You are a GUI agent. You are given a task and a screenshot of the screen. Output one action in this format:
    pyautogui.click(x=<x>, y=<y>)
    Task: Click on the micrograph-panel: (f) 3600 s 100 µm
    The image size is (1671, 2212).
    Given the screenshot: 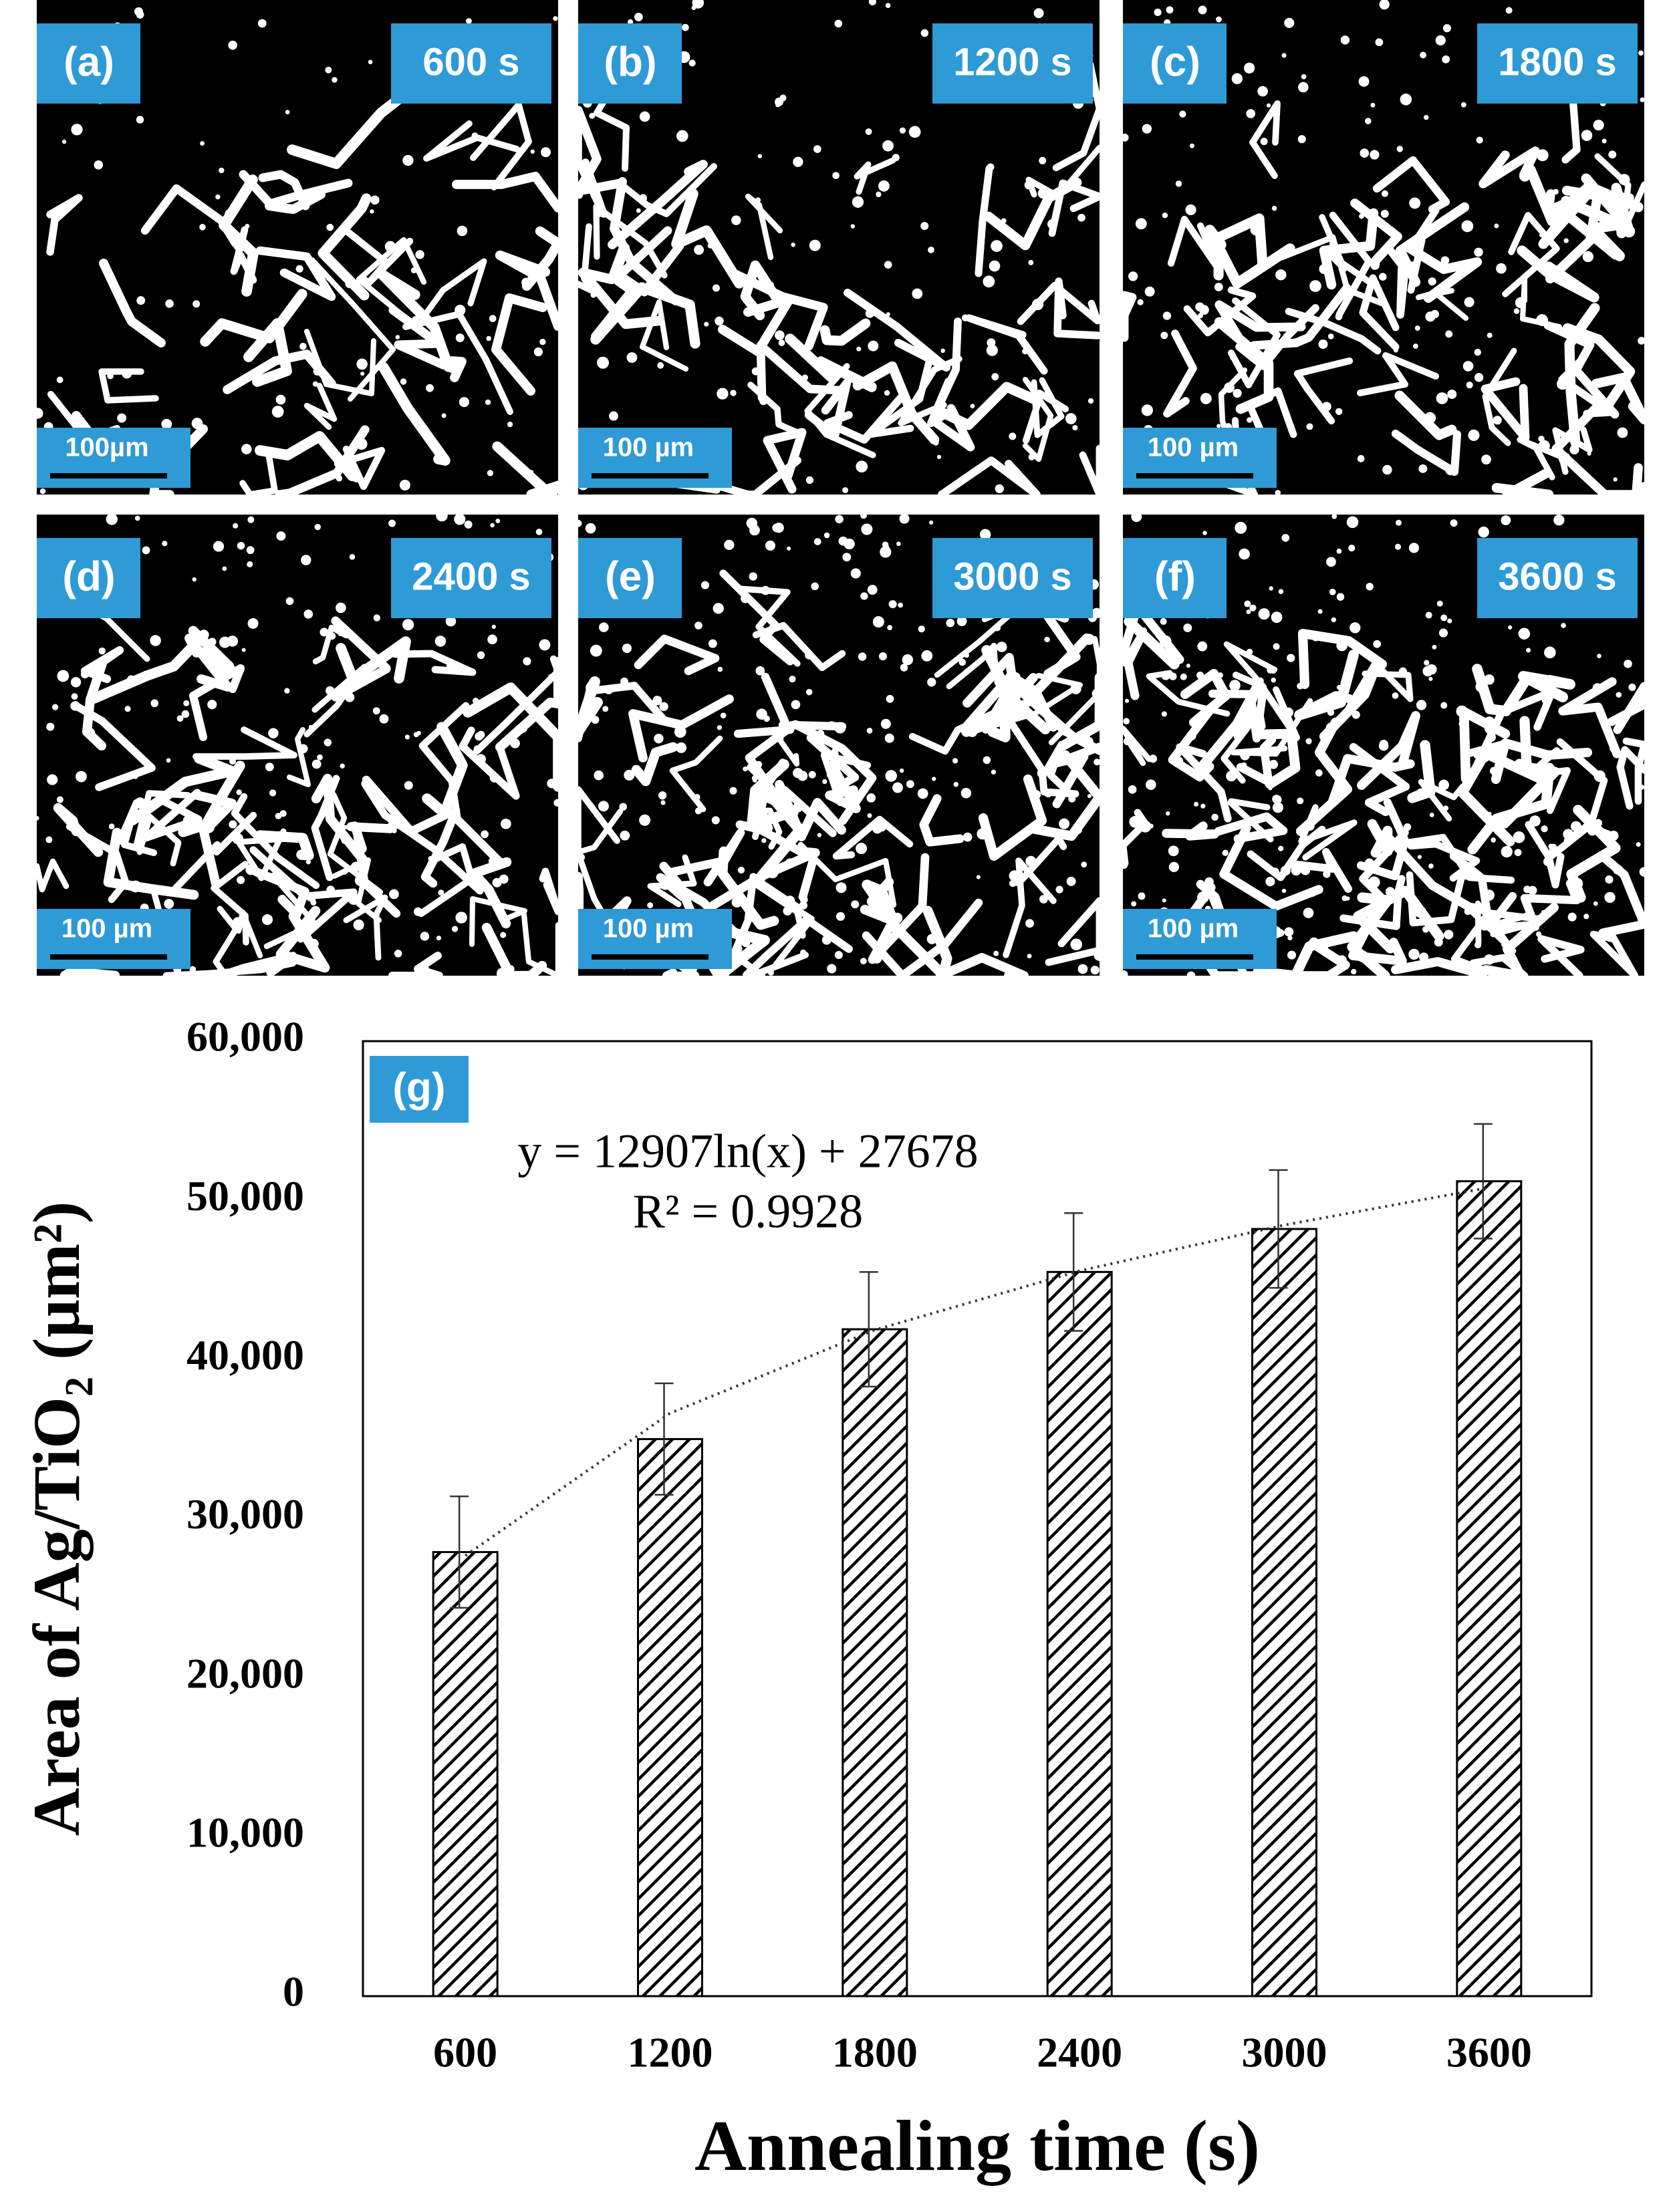 What is the action you would take?
    pyautogui.click(x=1384, y=746)
    